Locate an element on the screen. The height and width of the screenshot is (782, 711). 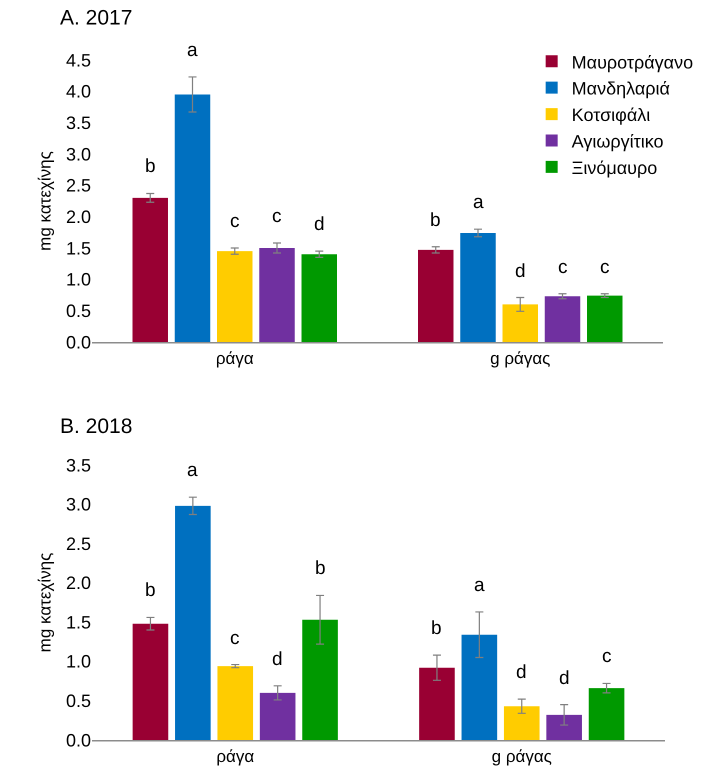
legend-label: Αγιωργίτικο is located at coordinates (618, 142).